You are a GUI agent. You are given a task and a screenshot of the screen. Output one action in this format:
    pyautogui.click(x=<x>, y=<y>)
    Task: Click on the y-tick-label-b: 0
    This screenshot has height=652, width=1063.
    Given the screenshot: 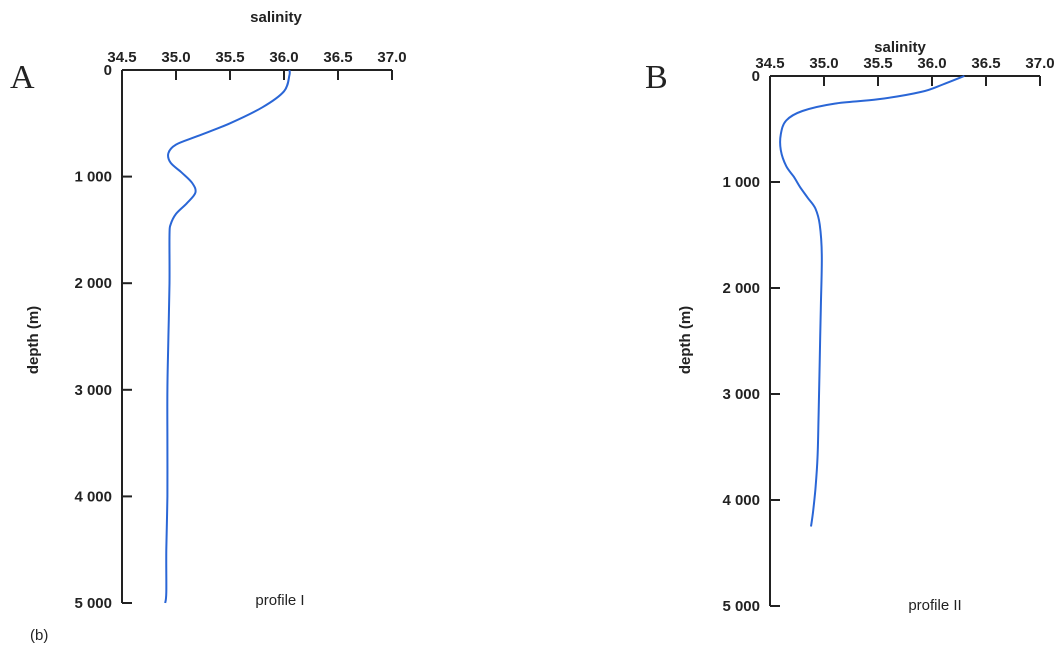 What is the action you would take?
    pyautogui.click(x=756, y=76)
    